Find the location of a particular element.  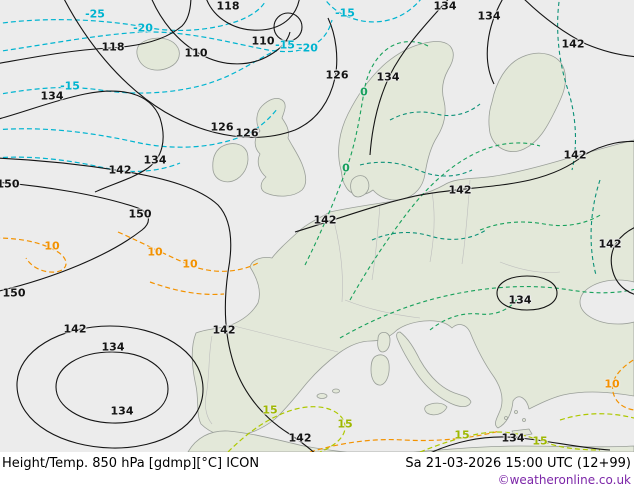

crete is located at coordinates (522, 433).